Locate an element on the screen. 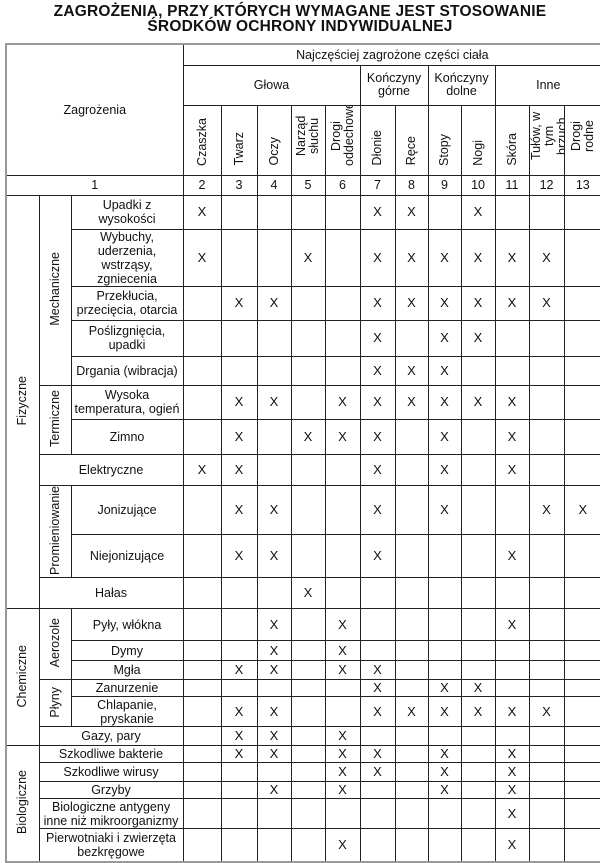 This screenshot has width=600, height=863. column-number: 12 is located at coordinates (546, 185).